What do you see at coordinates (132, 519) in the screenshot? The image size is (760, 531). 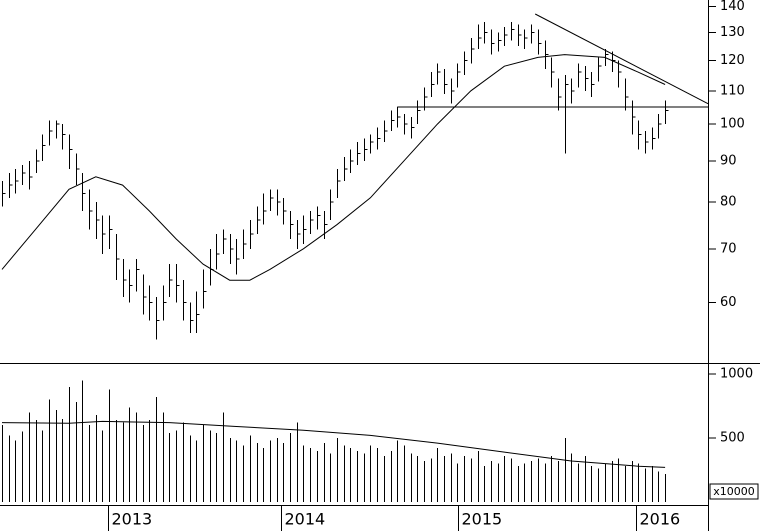 I see `x-tick-label: 2013` at bounding box center [132, 519].